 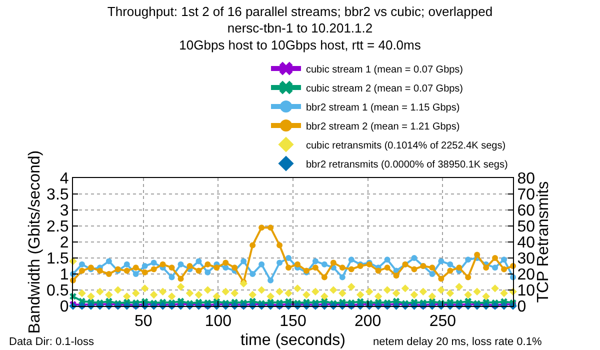 I want to click on x-tick-label: 150, so click(x=293, y=321).